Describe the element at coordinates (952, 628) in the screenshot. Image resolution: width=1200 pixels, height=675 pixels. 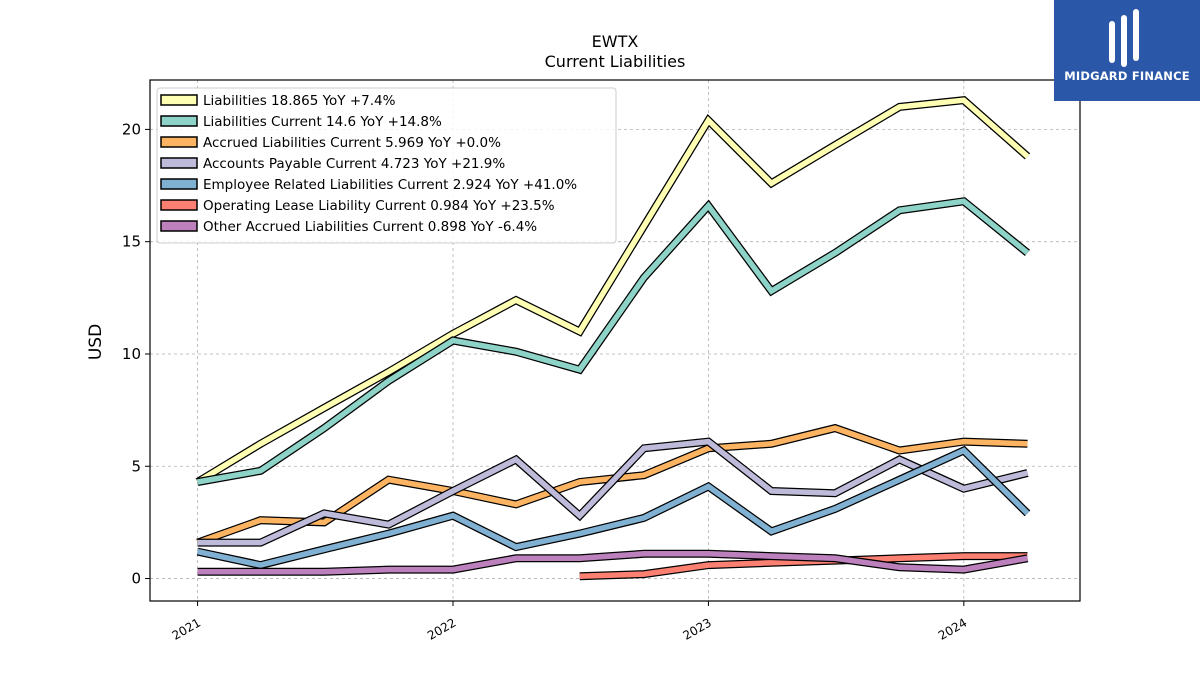
I see `x-tick-label: 2024` at that location.